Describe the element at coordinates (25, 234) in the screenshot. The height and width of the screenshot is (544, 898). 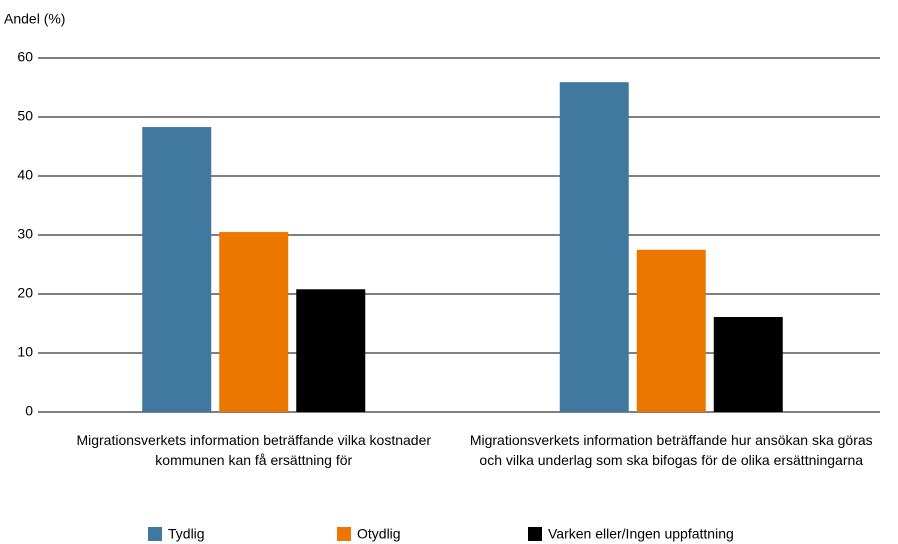
I see `y-tick-label: 30` at that location.